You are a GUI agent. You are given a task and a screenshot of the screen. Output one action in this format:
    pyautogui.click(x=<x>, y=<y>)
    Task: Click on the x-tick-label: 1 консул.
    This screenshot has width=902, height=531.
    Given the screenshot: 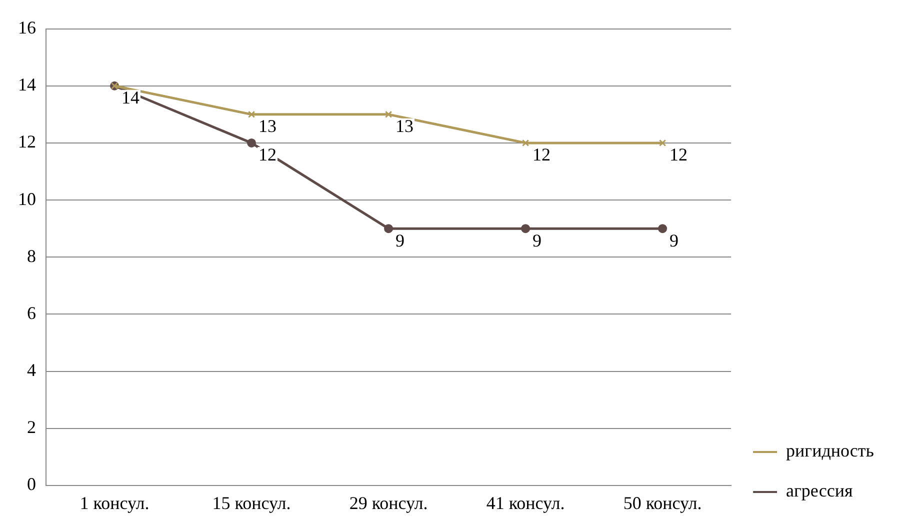 What is the action you would take?
    pyautogui.click(x=115, y=502)
    